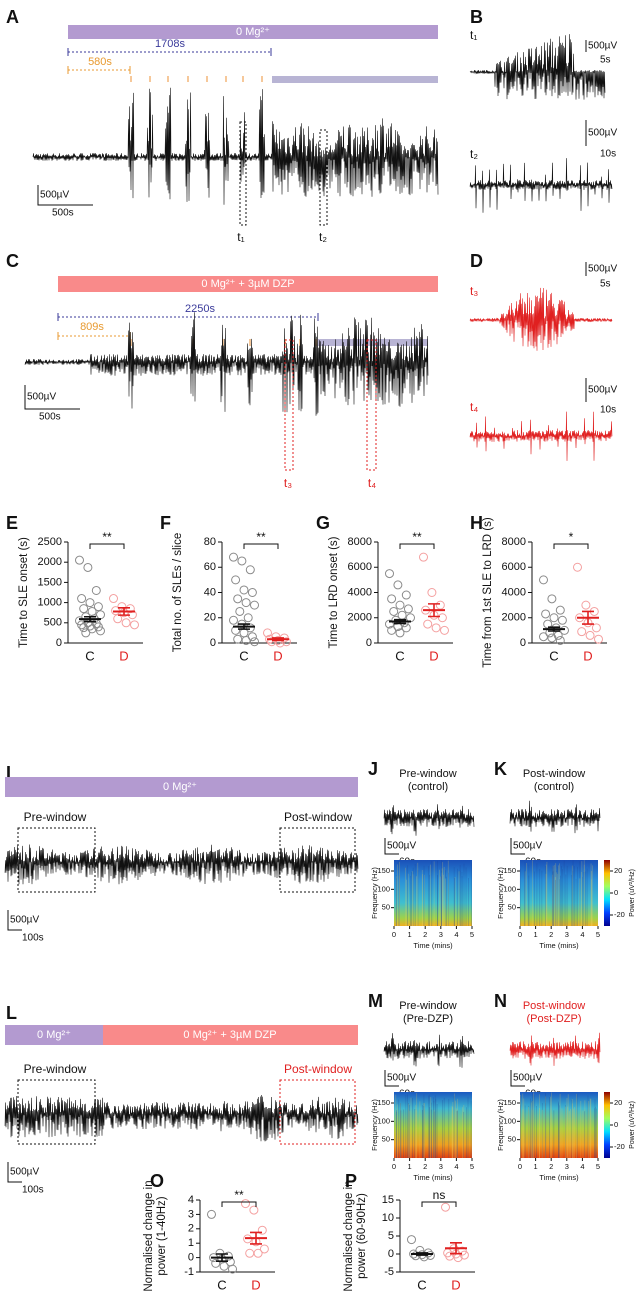 The width and height of the screenshot is (644, 1291). Describe the element at coordinates (210, 592) in the screenshot. I see `y-tick-label: 40` at that location.